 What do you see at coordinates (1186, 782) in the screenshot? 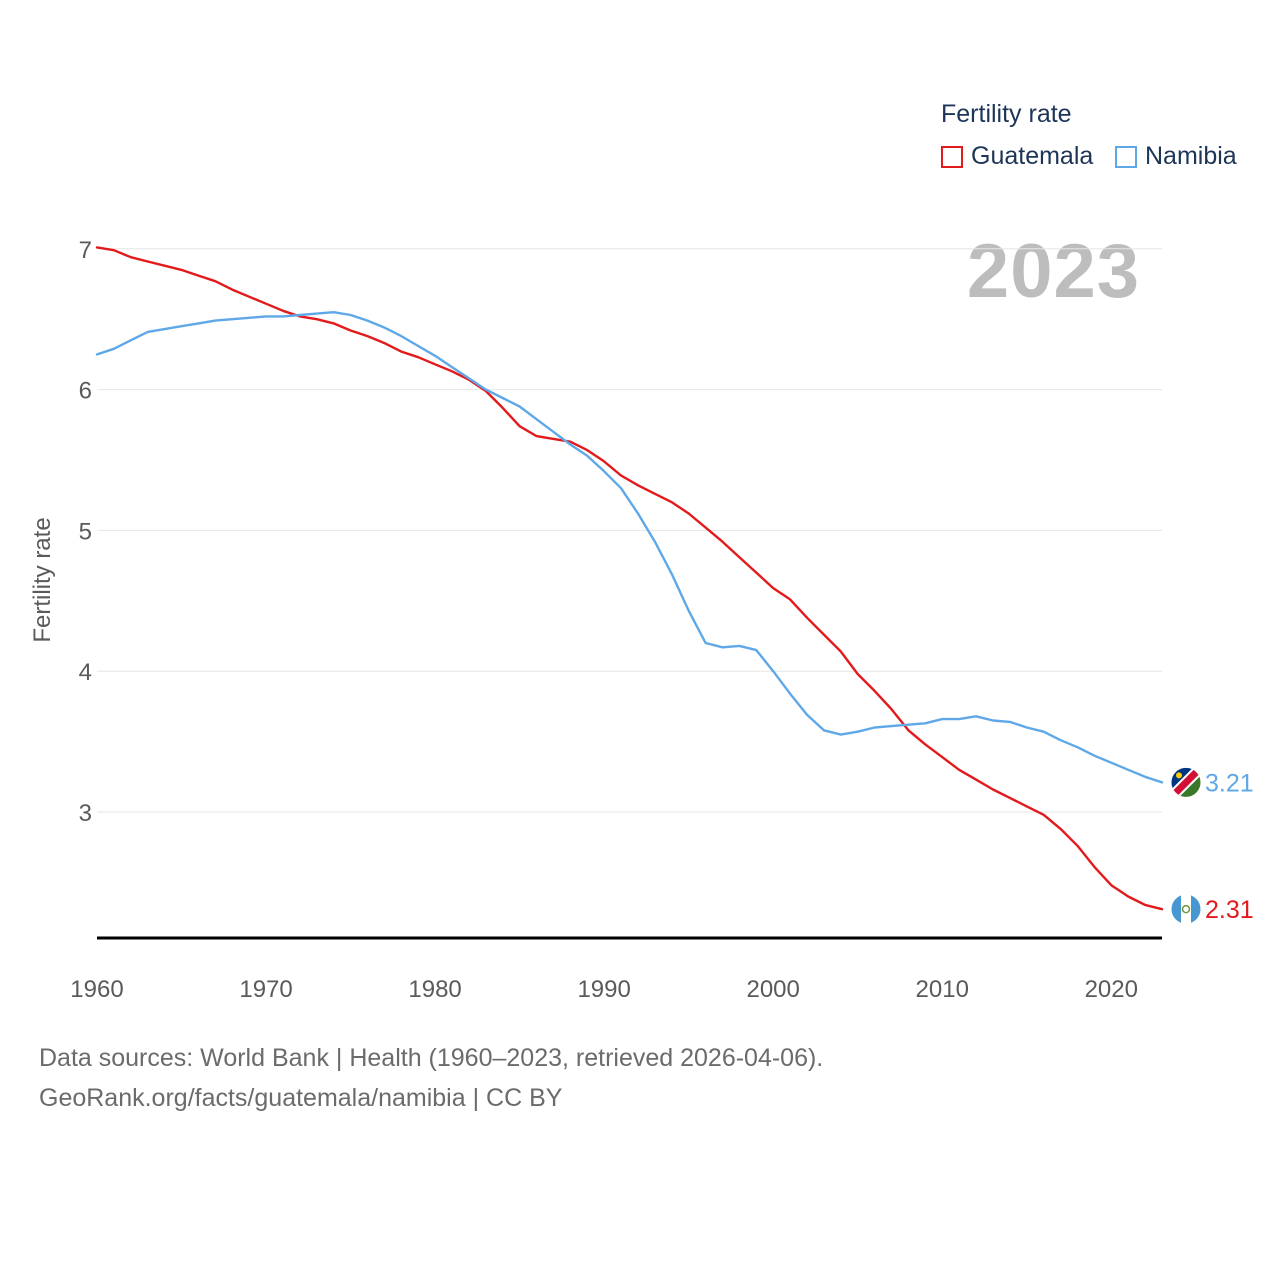
I see `namibia-flag-icon` at bounding box center [1186, 782].